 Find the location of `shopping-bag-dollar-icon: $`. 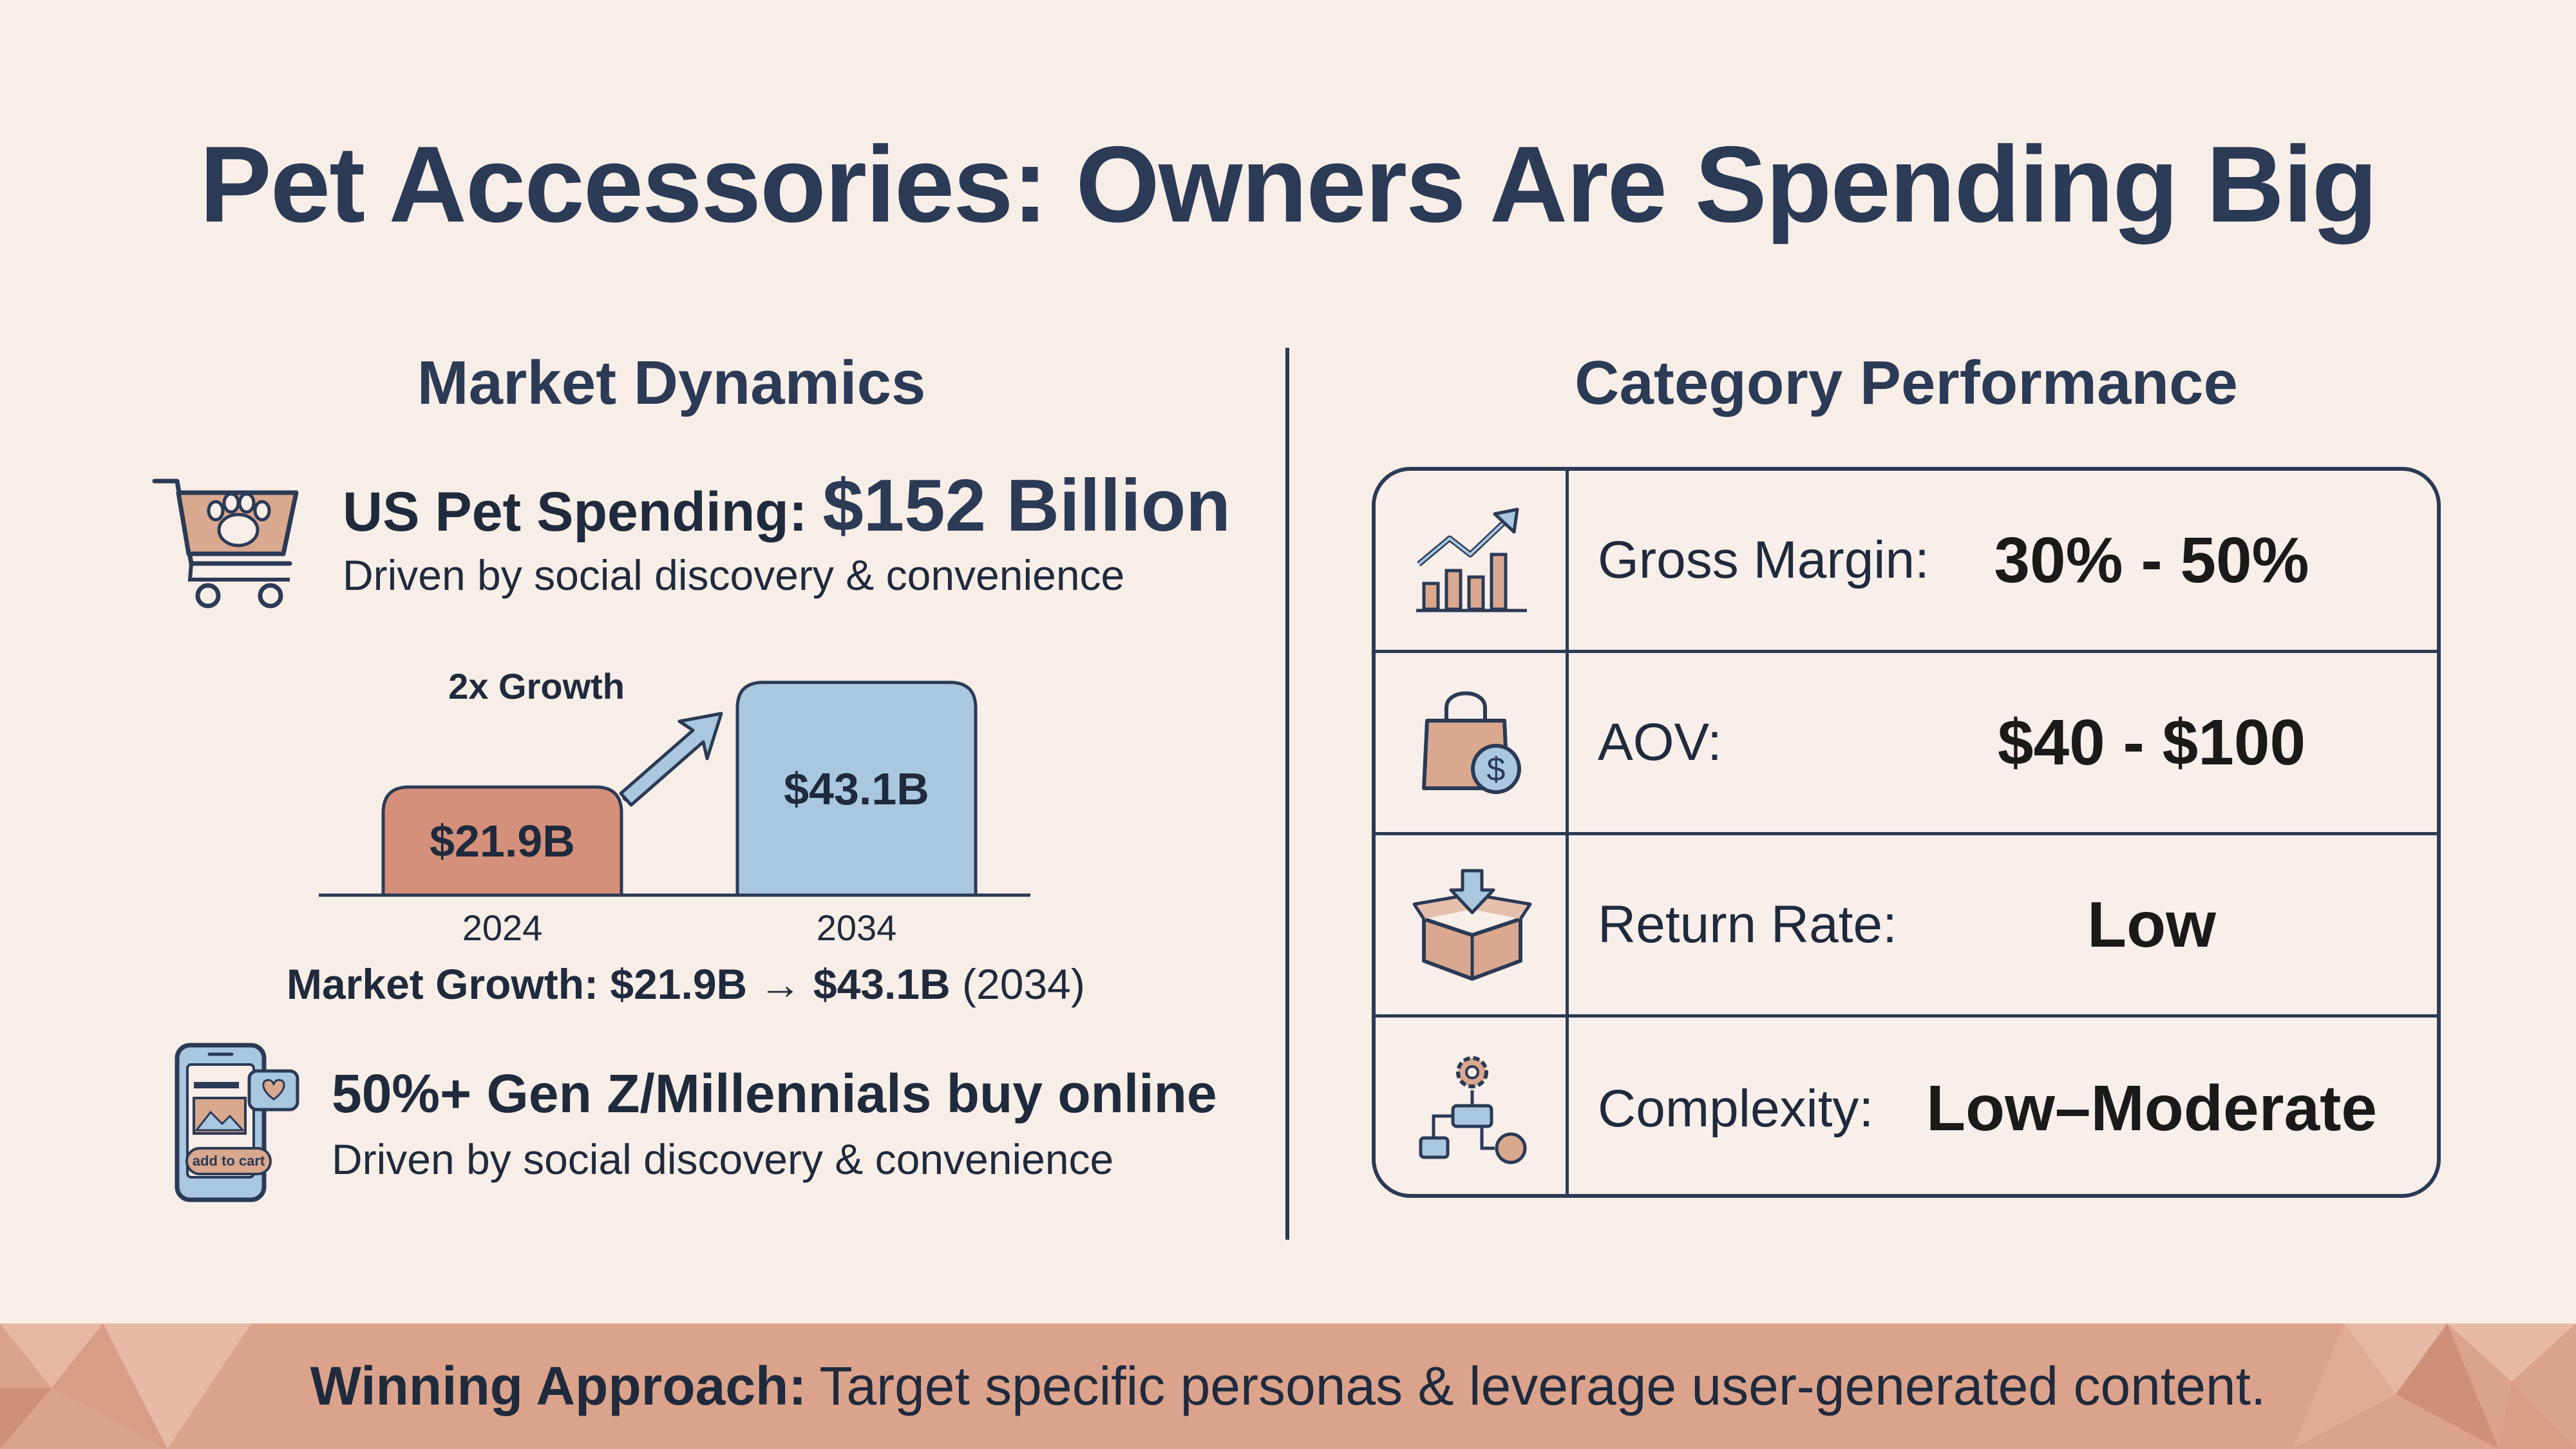

shopping-bag-dollar-icon: $ is located at coordinates (1471, 743).